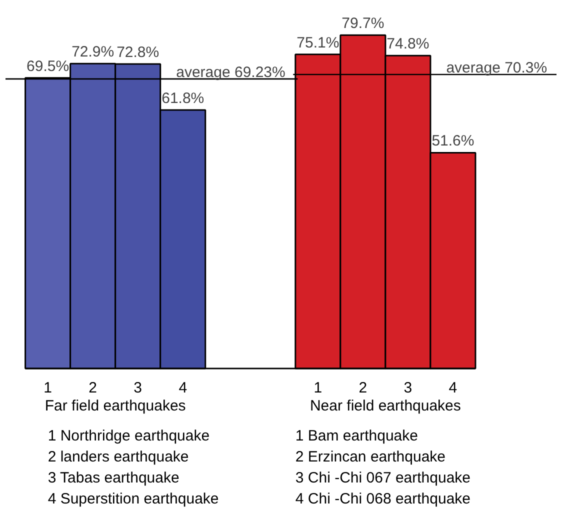 The image size is (561, 513). Describe the element at coordinates (383, 478) in the screenshot. I see `text: 3 Chi -Chi 067 earthquake` at that location.